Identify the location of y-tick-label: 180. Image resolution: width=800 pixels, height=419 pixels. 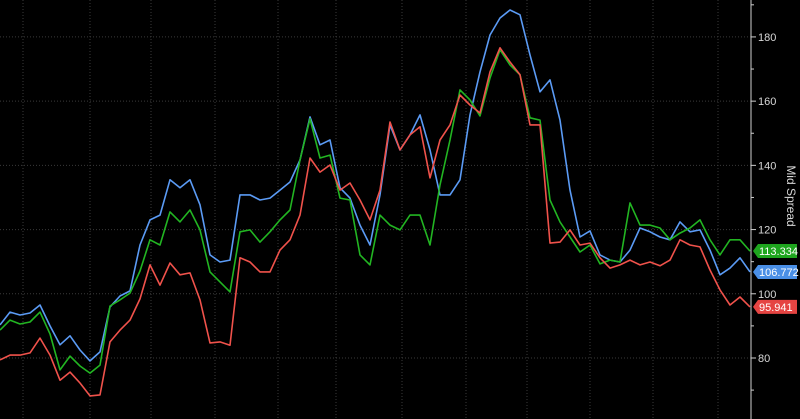
(767, 38).